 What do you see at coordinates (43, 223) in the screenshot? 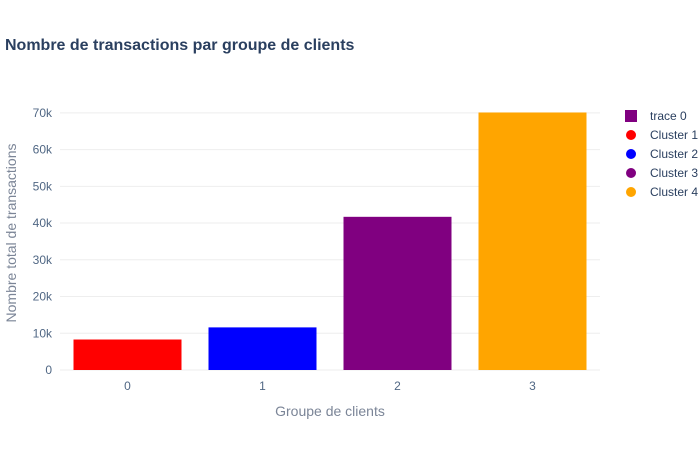
I see `y-tick-label: 40k` at bounding box center [43, 223].